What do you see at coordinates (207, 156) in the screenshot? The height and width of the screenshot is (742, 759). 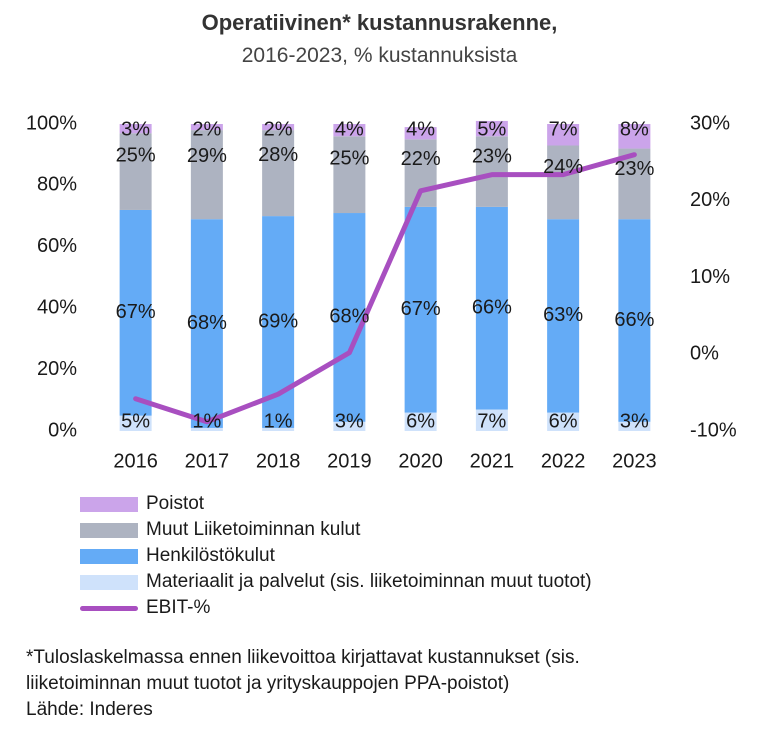 I see `data-label-muut-kulut: 29%` at bounding box center [207, 156].